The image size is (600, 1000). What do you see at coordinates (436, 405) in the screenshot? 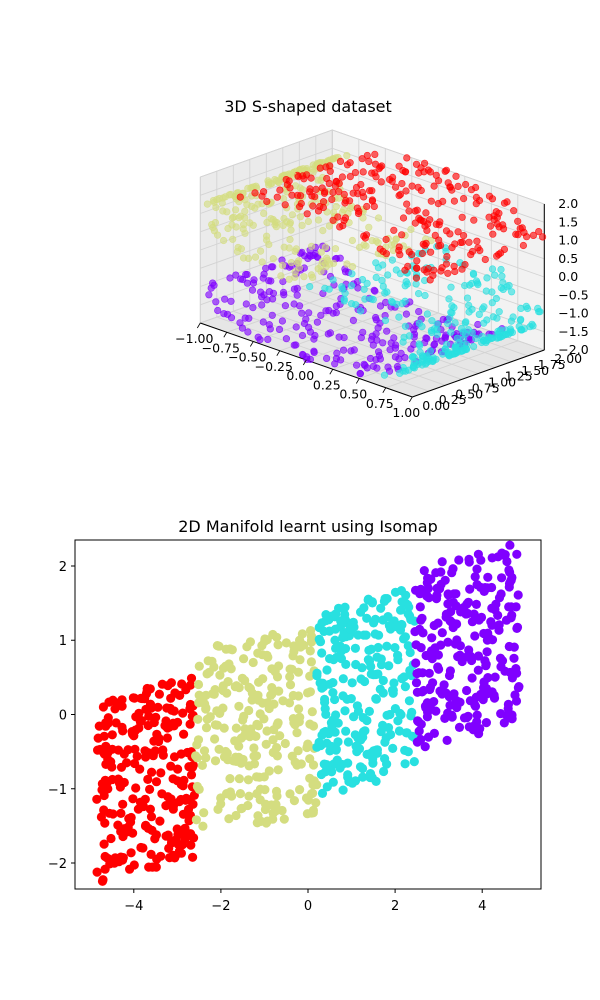
I see `y-tick-label: 0.00` at bounding box center [436, 405].